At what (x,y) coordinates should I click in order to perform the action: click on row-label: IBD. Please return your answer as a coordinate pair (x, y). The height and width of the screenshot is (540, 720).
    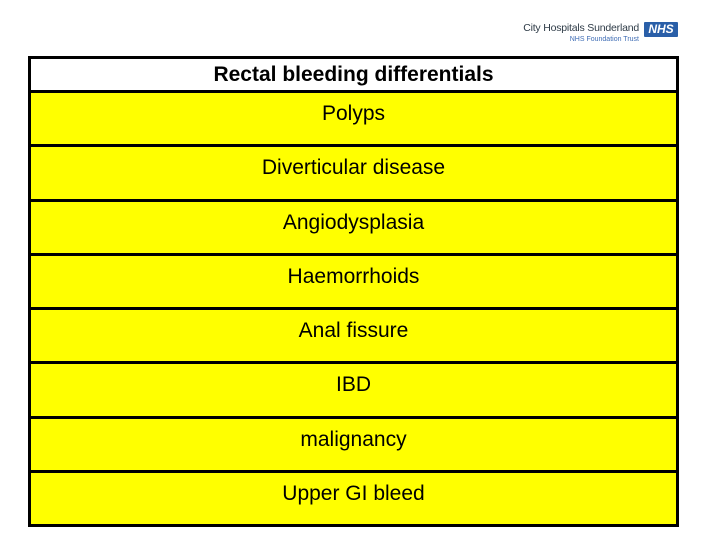
    Looking at the image, I should click on (353, 385).